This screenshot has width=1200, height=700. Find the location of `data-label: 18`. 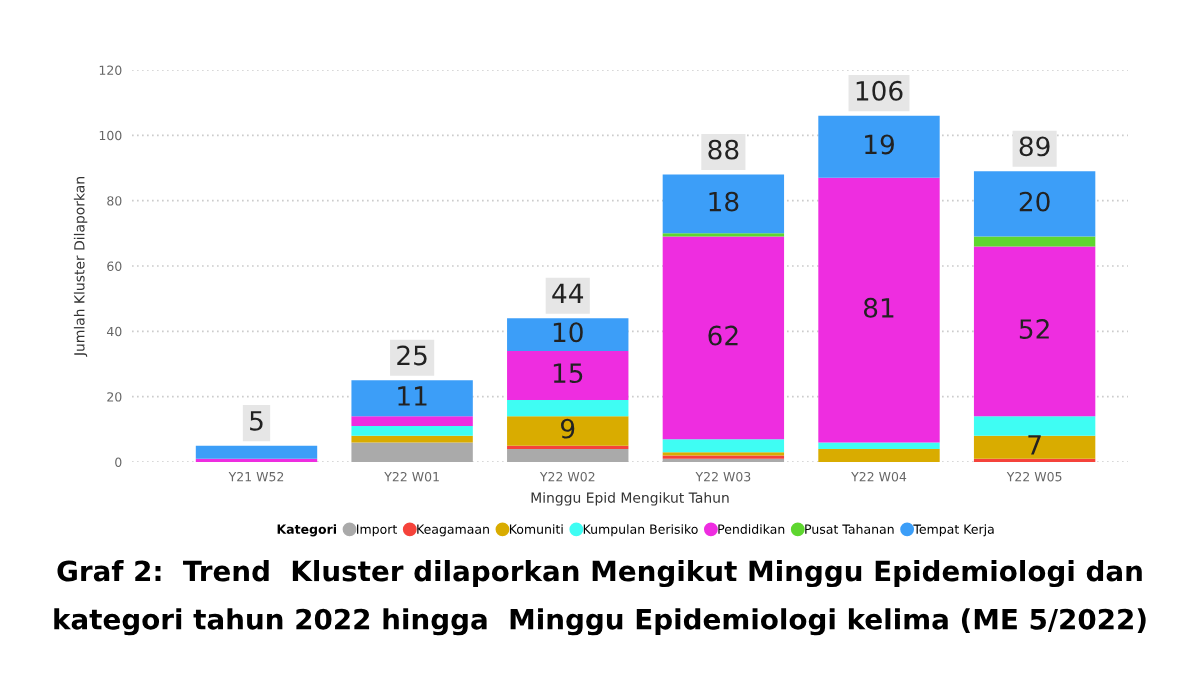

data-label: 18 is located at coordinates (724, 201).